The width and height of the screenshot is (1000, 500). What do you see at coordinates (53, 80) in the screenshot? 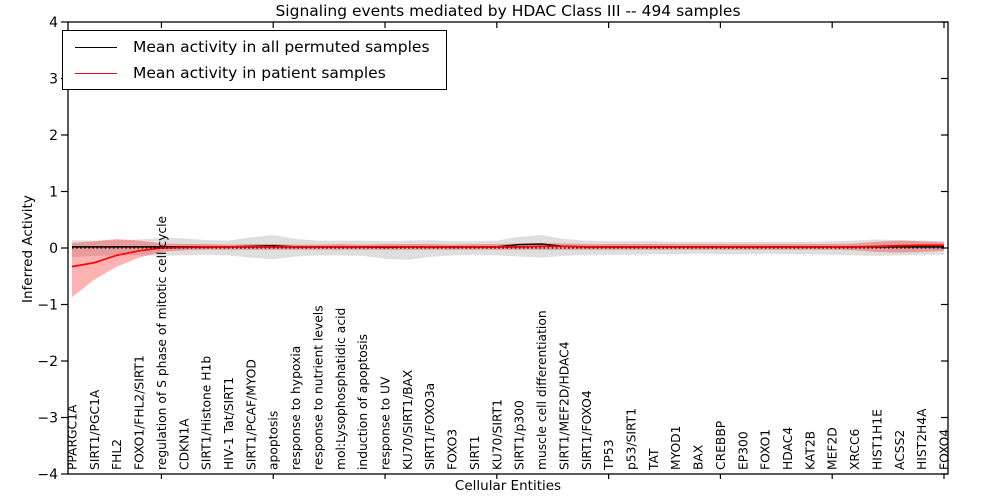
I see `y-tick-label: 3` at bounding box center [53, 80].